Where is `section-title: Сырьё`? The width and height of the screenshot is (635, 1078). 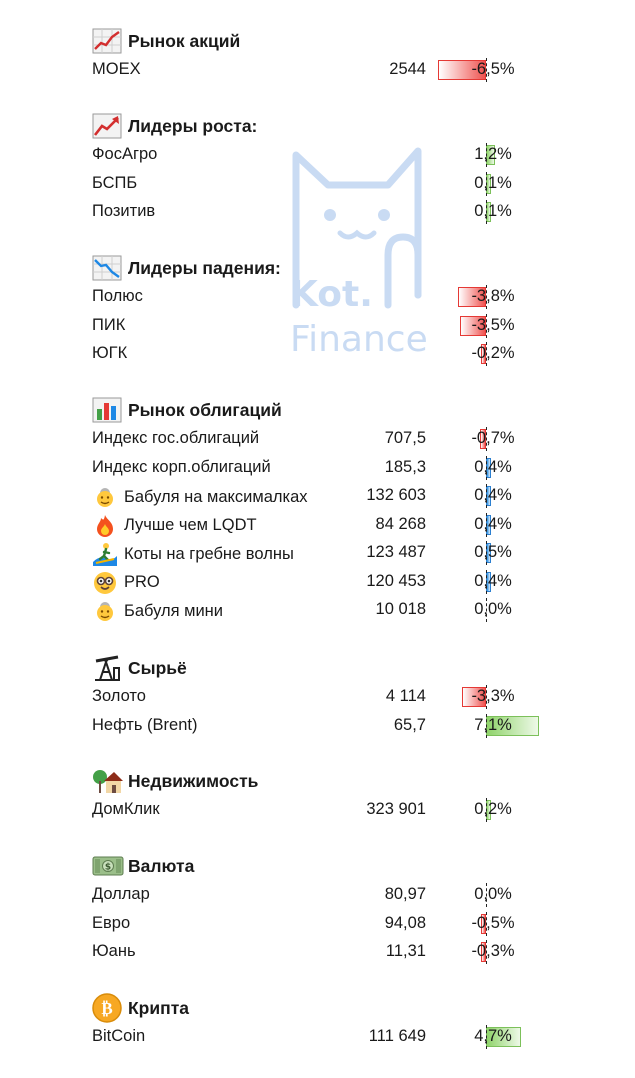 section-title: Сырьё is located at coordinates (157, 667).